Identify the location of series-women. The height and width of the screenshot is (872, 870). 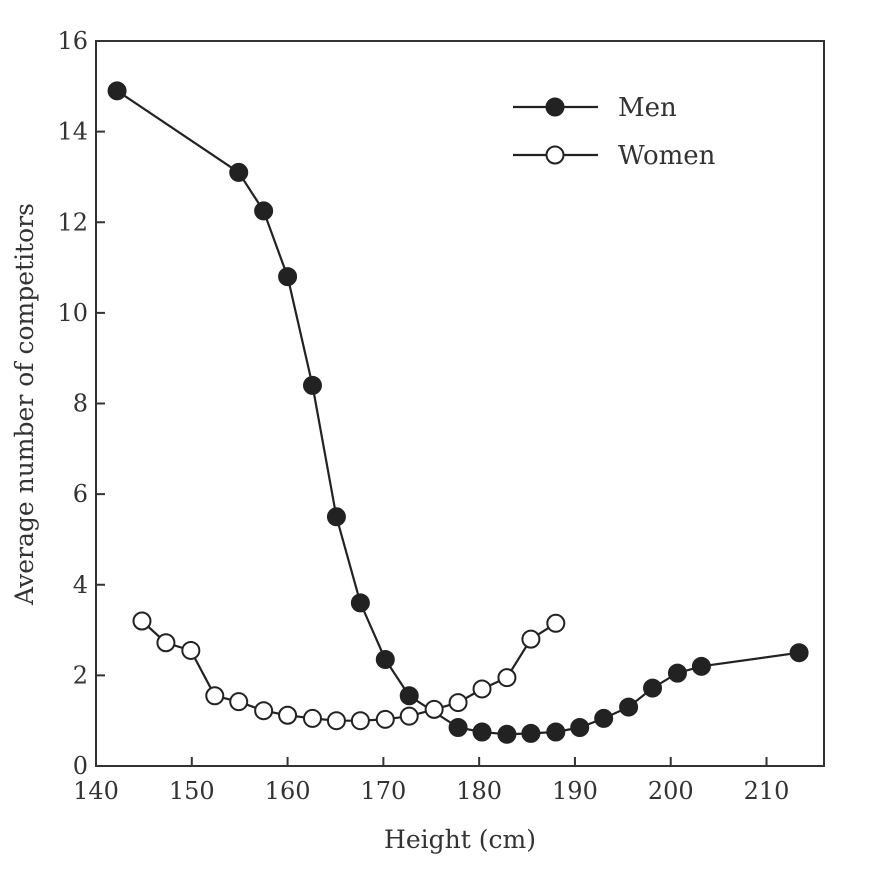
(349, 671).